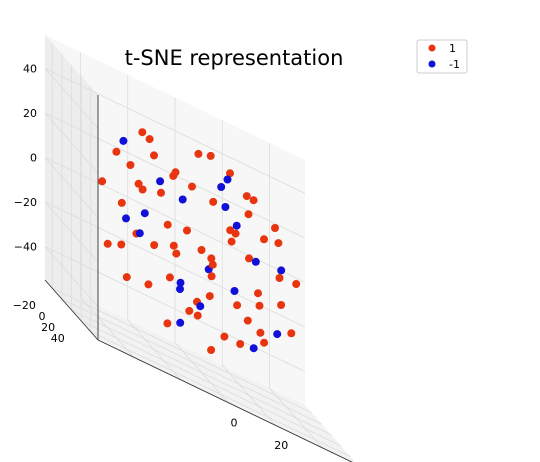 This screenshot has width=540, height=462. What do you see at coordinates (33, 158) in the screenshot?
I see `z-tick-label: 0` at bounding box center [33, 158].